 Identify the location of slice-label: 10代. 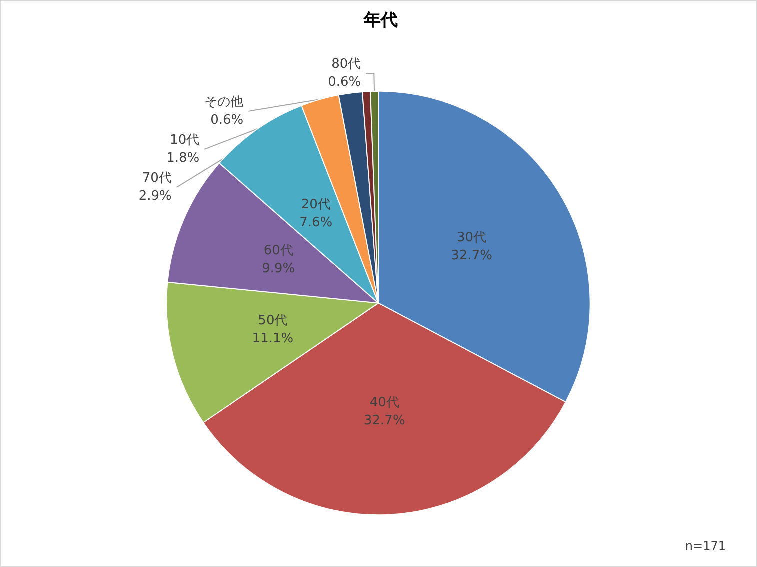
(185, 140).